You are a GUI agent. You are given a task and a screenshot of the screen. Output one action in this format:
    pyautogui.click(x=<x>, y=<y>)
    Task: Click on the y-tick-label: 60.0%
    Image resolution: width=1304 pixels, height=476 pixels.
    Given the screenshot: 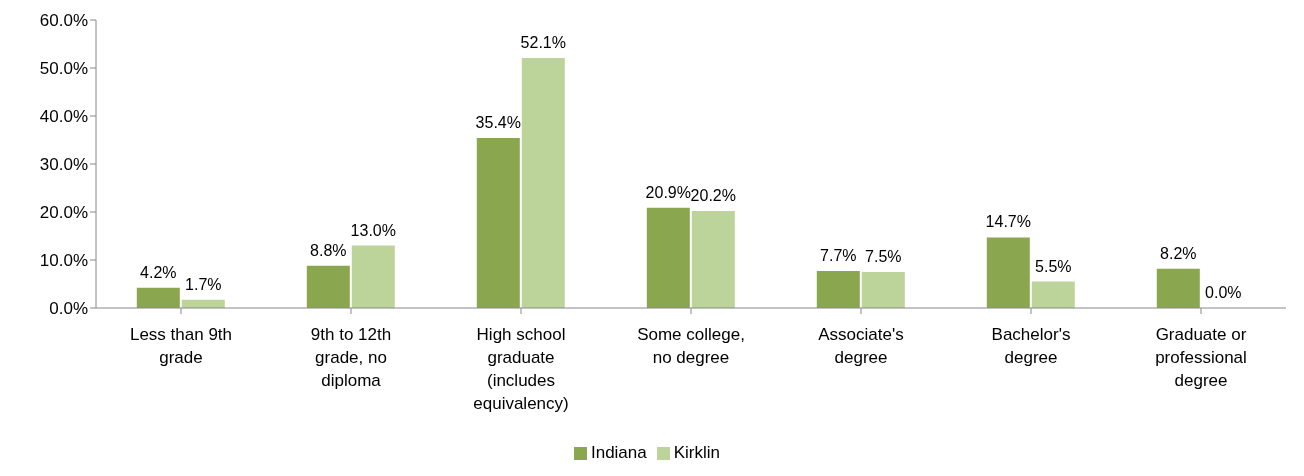 What is the action you would take?
    pyautogui.click(x=63, y=21)
    